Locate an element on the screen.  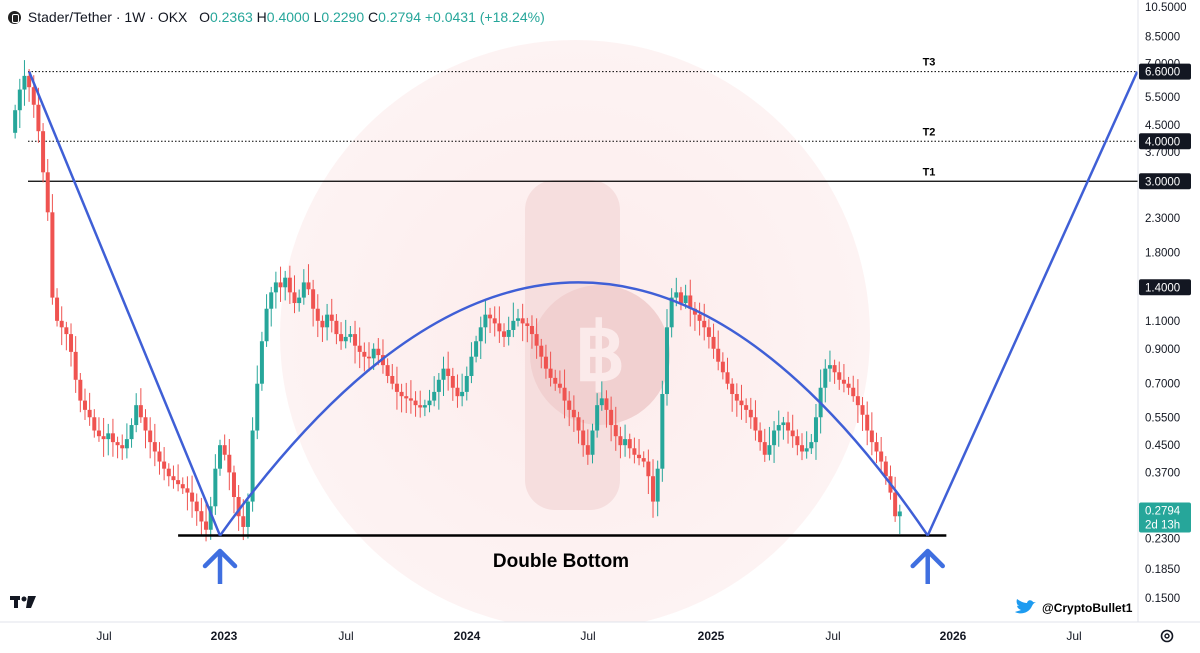
symbol-label: Stader/Tether · 1W · OKX is located at coordinates (107, 17).